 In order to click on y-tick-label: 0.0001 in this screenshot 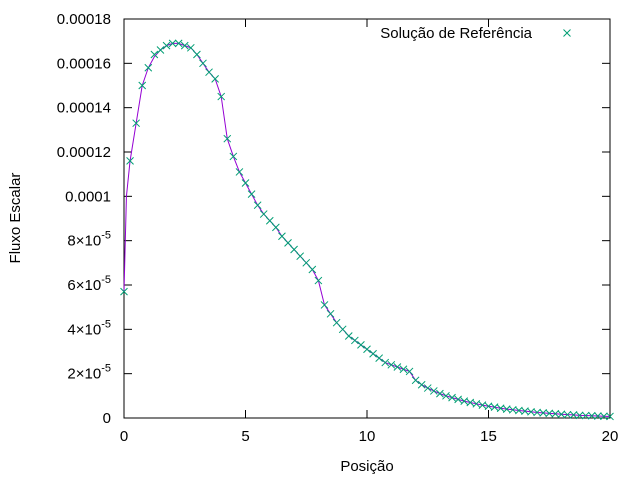, I will do `click(88, 196)`.